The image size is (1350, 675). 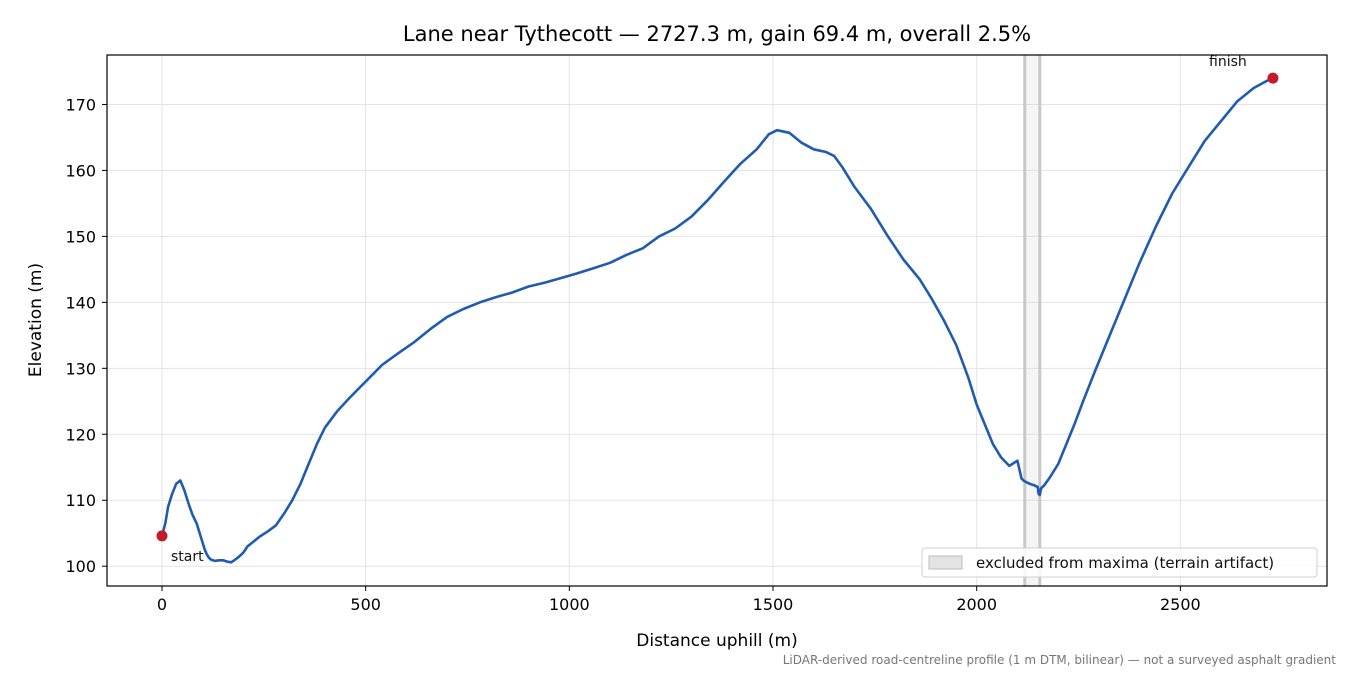 What do you see at coordinates (945, 562) in the screenshot?
I see `legend-swatch` at bounding box center [945, 562].